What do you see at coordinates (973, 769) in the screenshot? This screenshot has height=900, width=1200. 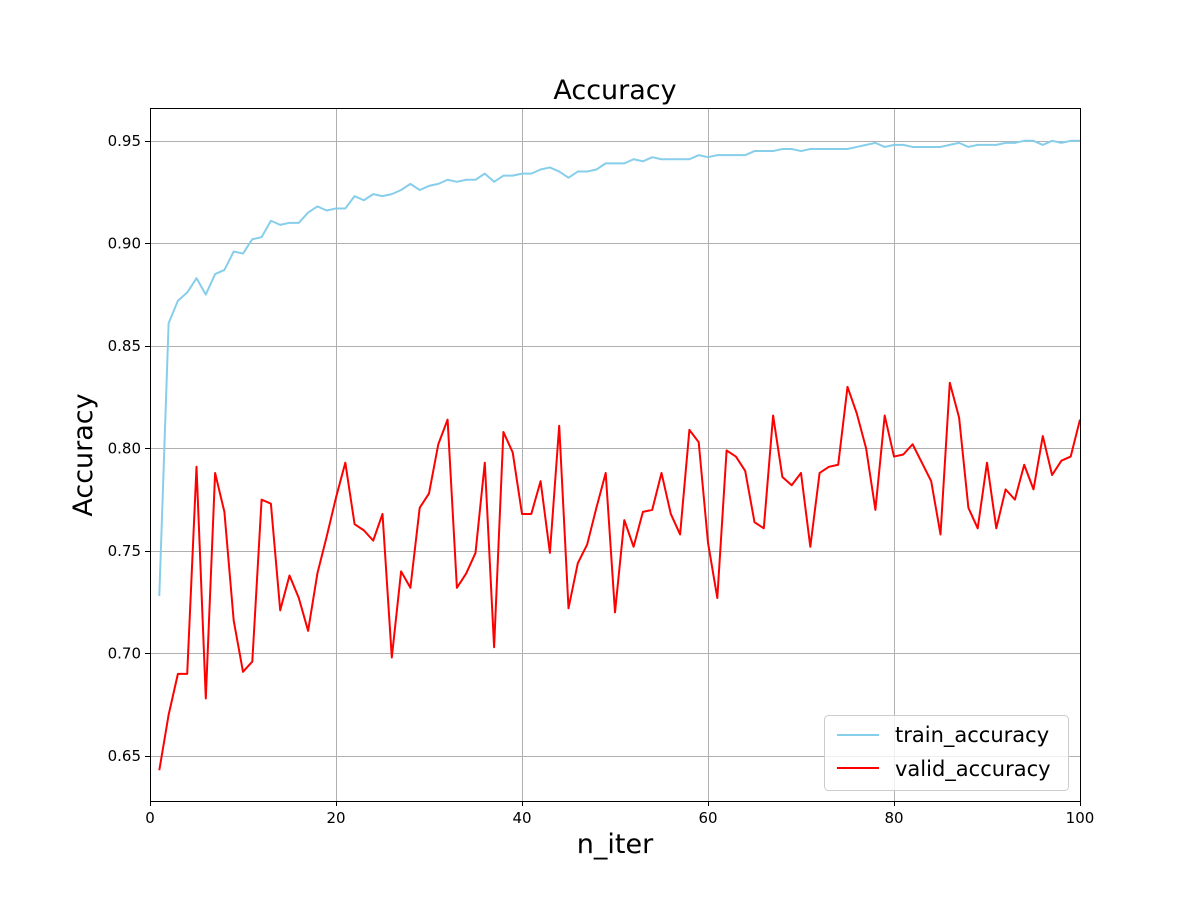 I see `legend-label-valid: valid_accuracy` at bounding box center [973, 769].